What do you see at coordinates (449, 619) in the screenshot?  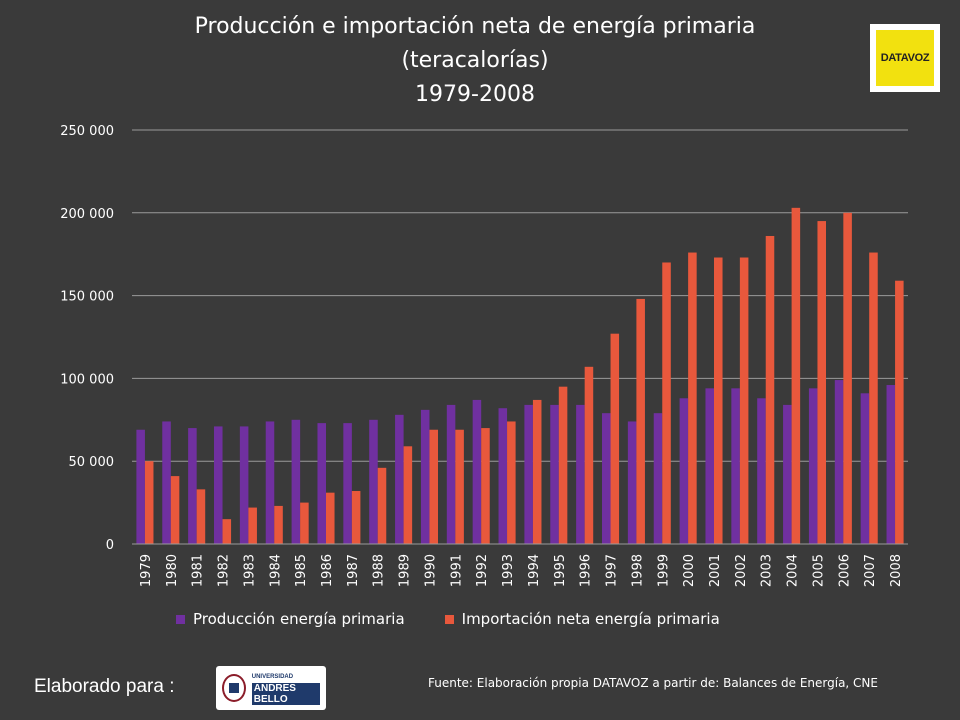 I see `legend-swatch-import` at bounding box center [449, 619].